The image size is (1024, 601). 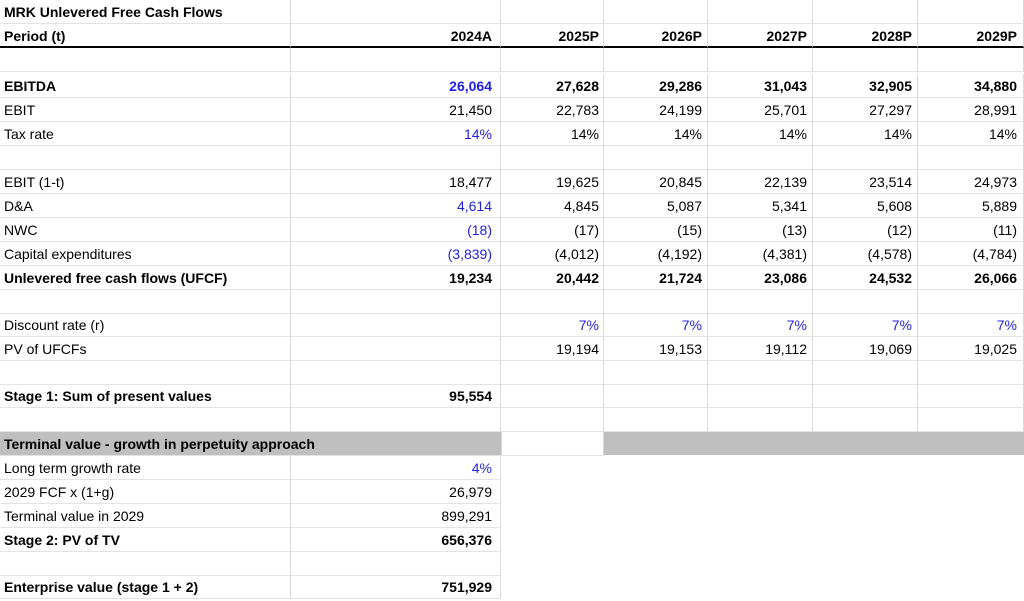 What do you see at coordinates (760, 349) in the screenshot?
I see `pv-ufcf-2027p: 19,112` at bounding box center [760, 349].